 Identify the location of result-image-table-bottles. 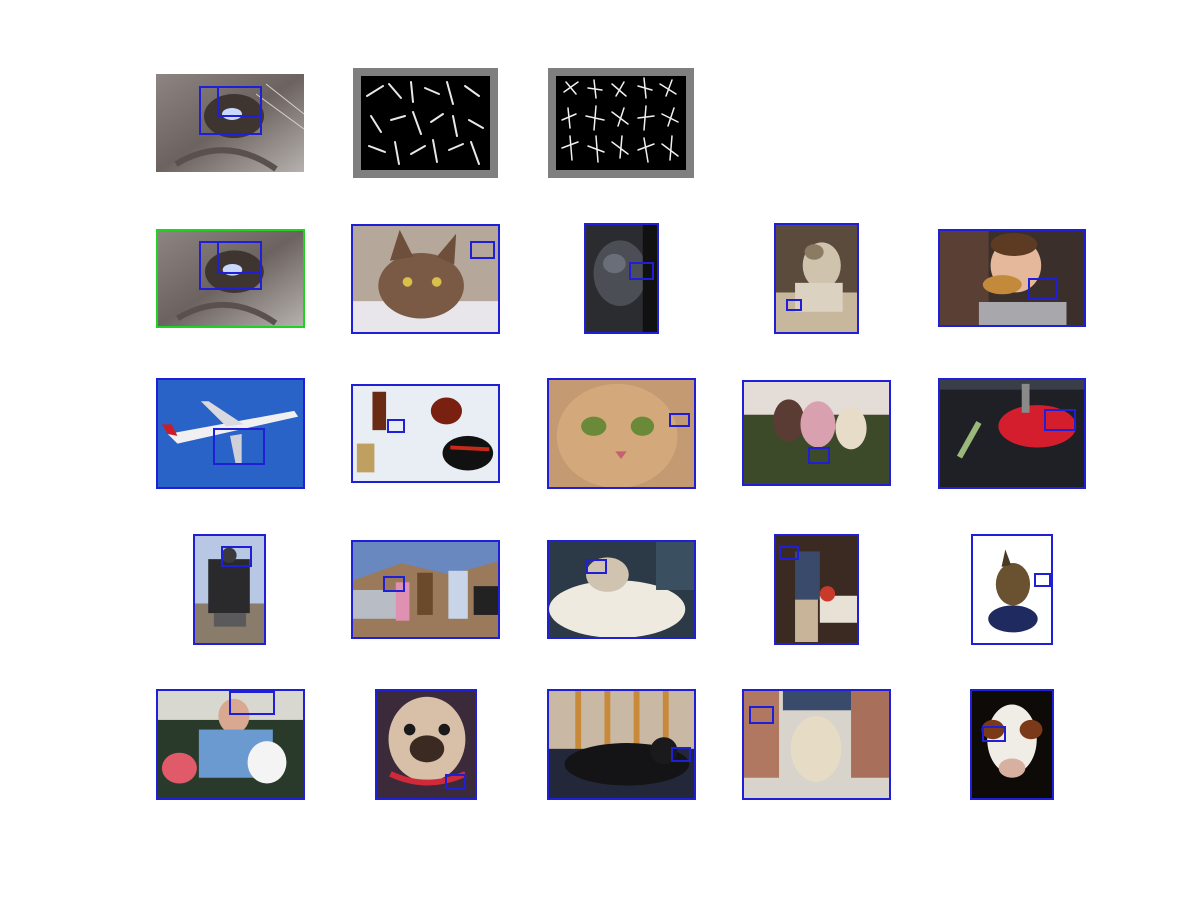
(425, 433).